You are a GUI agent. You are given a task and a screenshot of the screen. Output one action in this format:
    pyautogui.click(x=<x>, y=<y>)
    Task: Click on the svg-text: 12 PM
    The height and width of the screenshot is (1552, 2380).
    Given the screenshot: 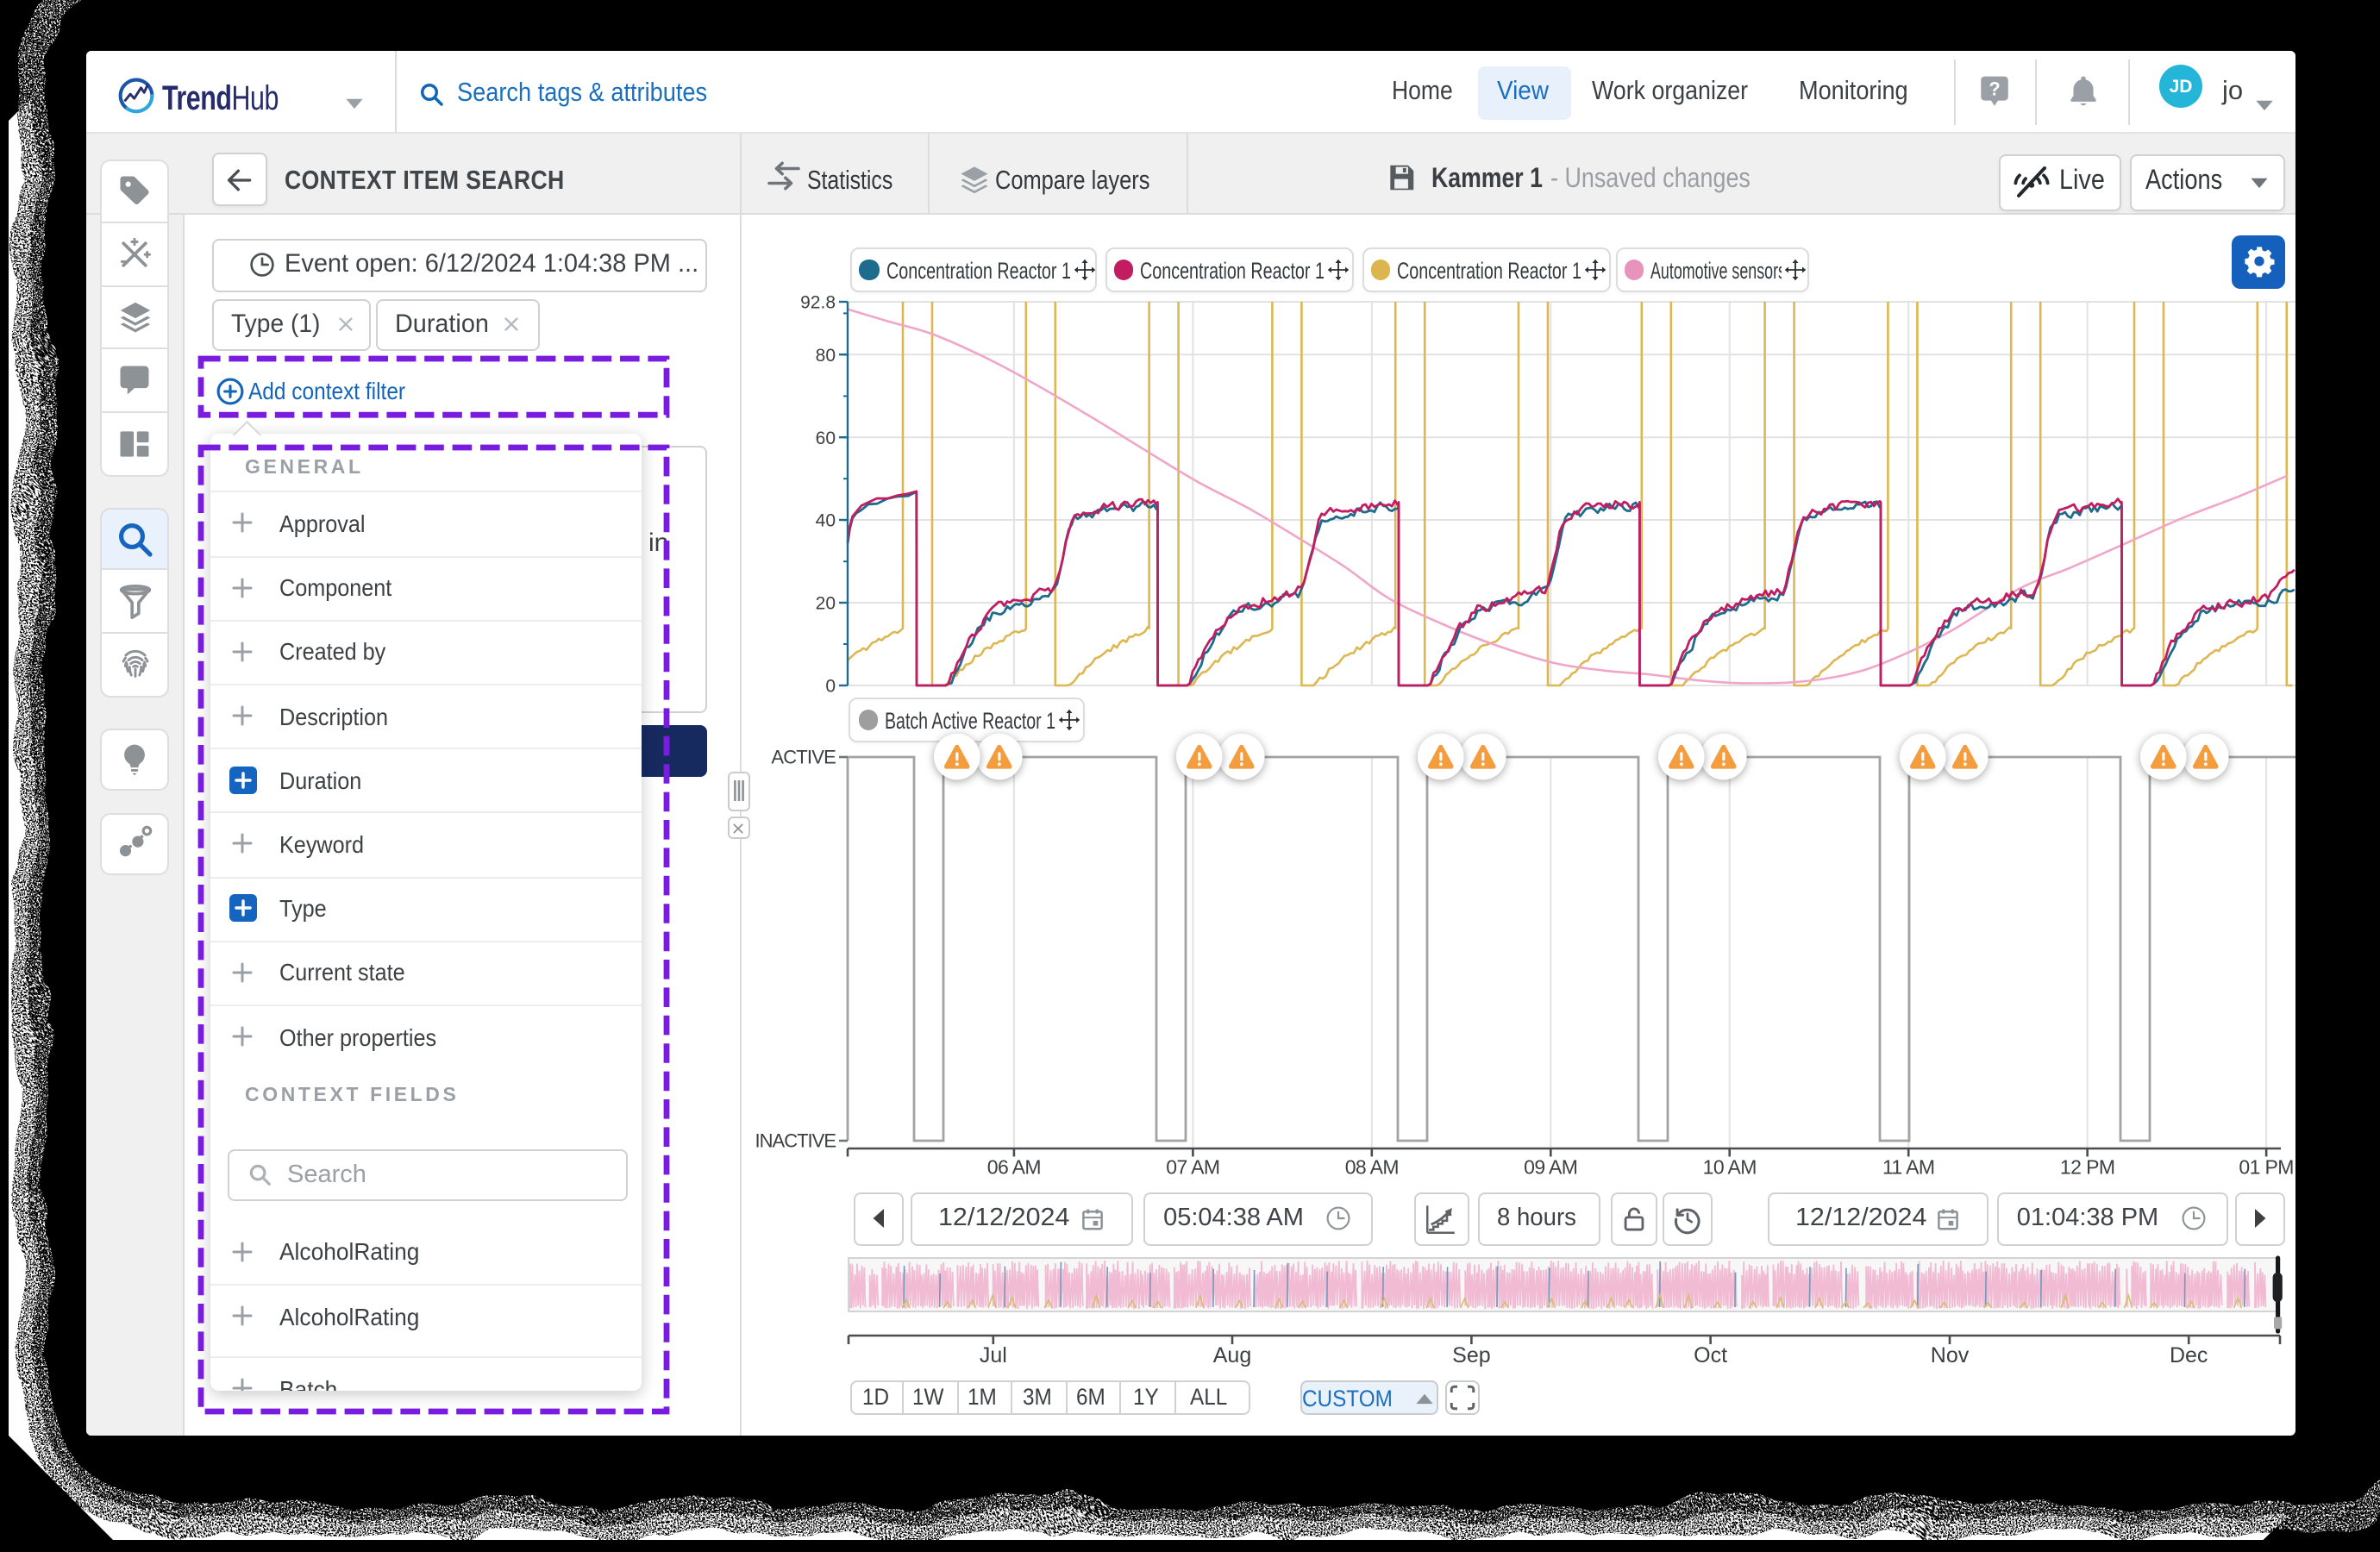 What is the action you would take?
    pyautogui.click(x=2086, y=1167)
    